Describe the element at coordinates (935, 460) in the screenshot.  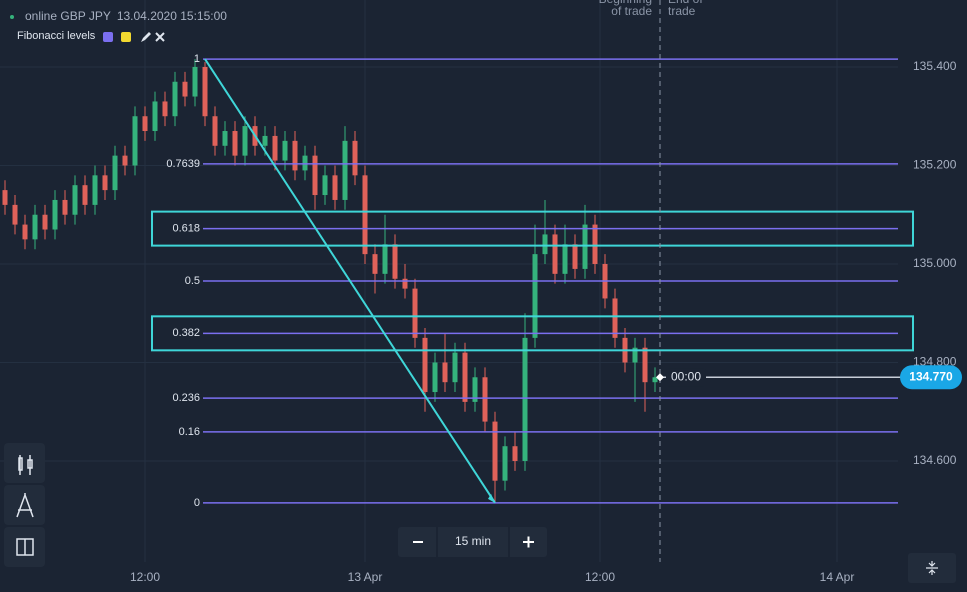
I see `y-tick-label: 134.600` at that location.